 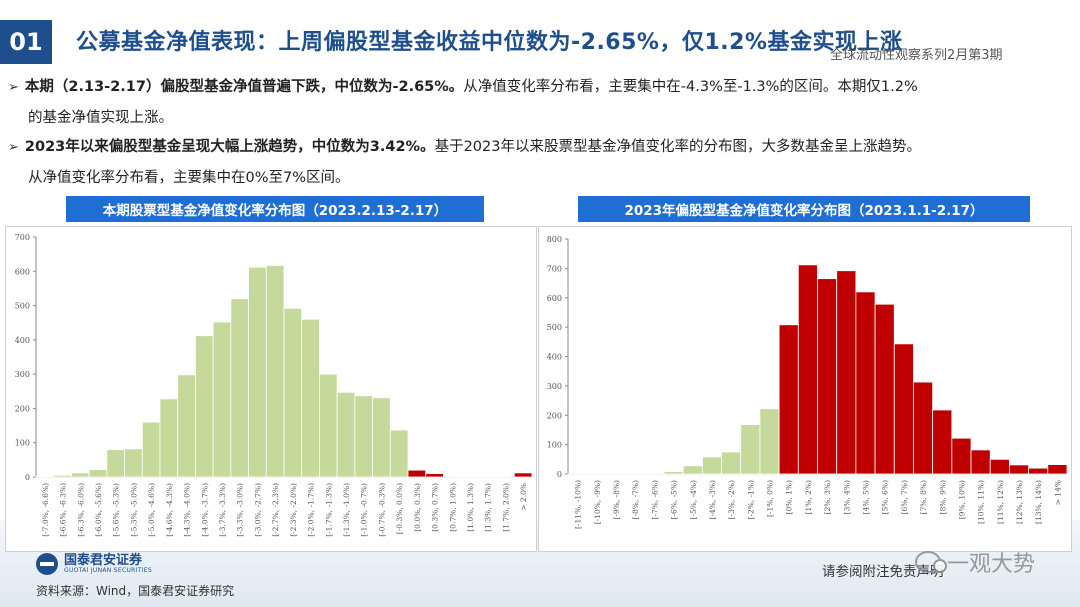 What do you see at coordinates (311, 510) in the screenshot?
I see `x-tick-label: [-2.0%, -1.7%)` at bounding box center [311, 510].